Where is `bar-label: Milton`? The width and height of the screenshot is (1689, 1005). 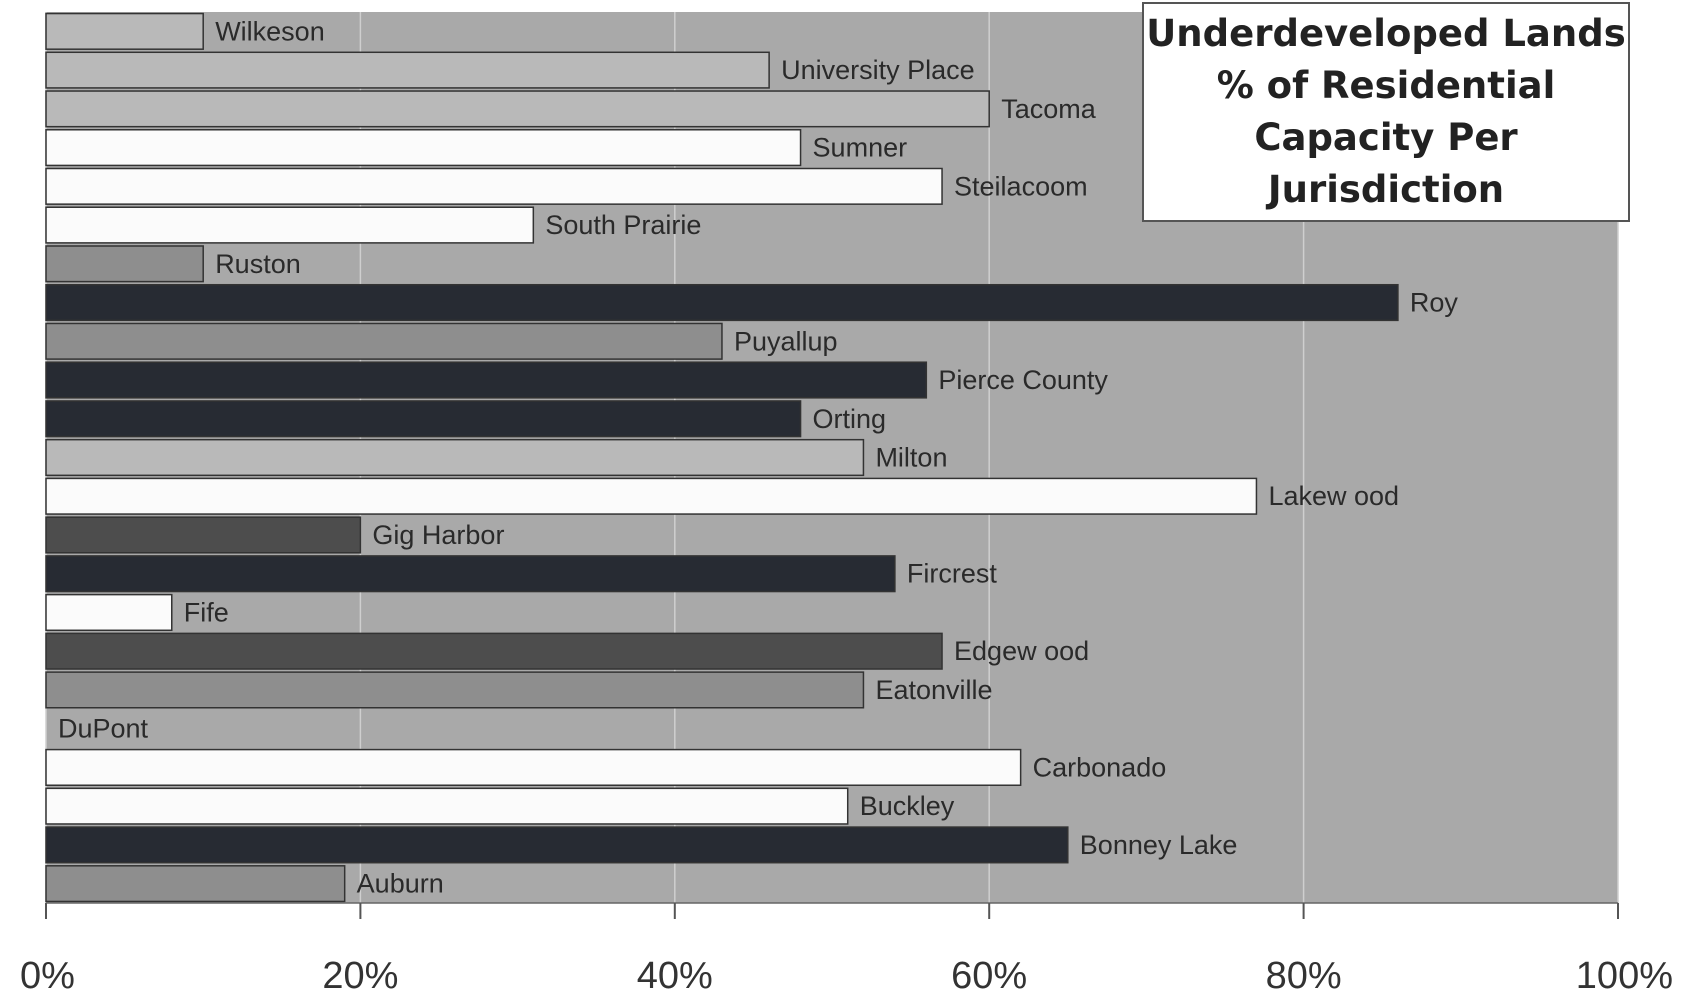
bar-label: Milton is located at coordinates (911, 458).